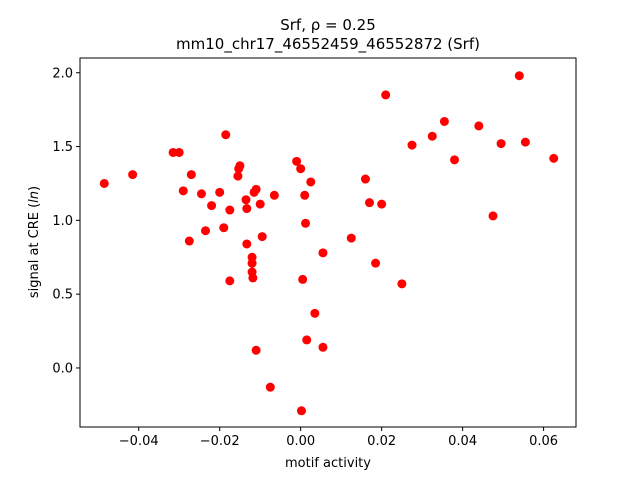 This screenshot has width=640, height=480. What do you see at coordinates (338, 438) in the screenshot?
I see `x-axis-ticks: −0.04 −0.02 0.00 0.02 0.04 0.06` at bounding box center [338, 438].